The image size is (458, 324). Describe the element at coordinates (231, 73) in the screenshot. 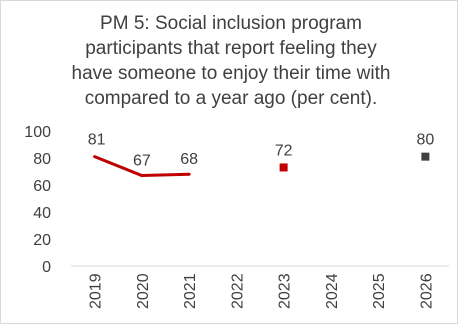

I see `chart-title-line: have someone to enjoy their time with` at that location.